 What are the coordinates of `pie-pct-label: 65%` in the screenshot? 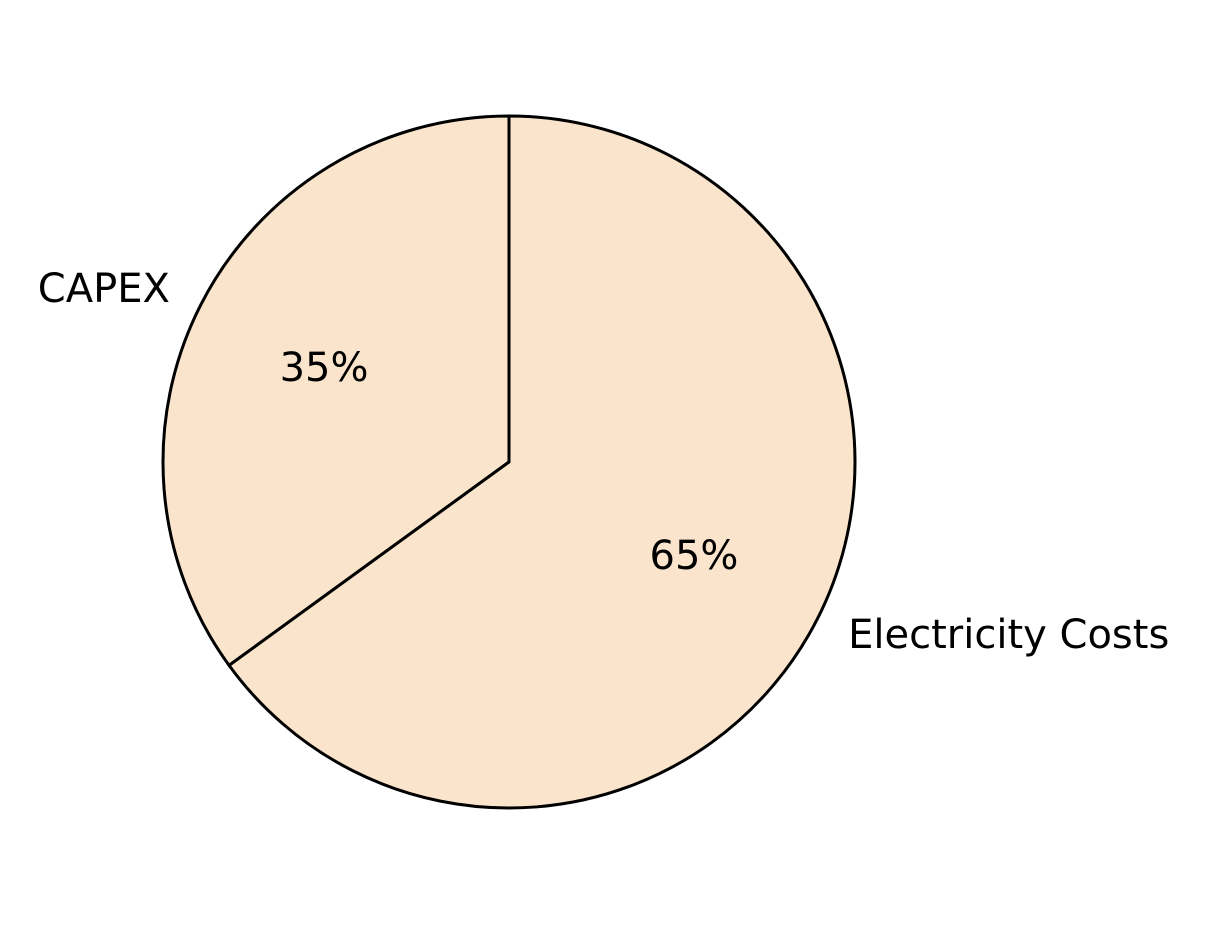 It's located at (694, 556).